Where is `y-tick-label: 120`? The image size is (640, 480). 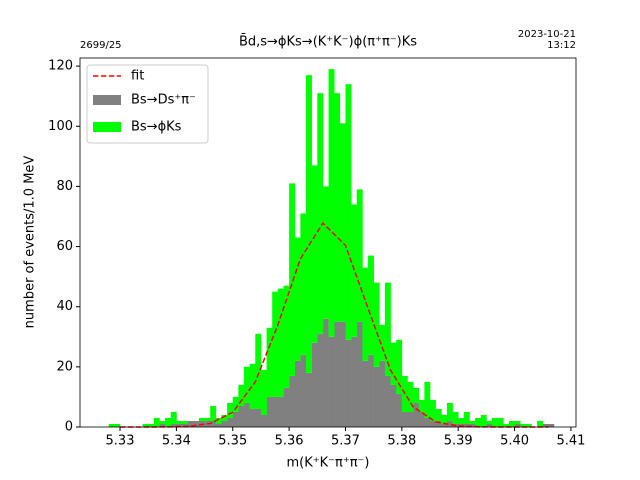
y-tick-label: 120 is located at coordinates (60, 66).